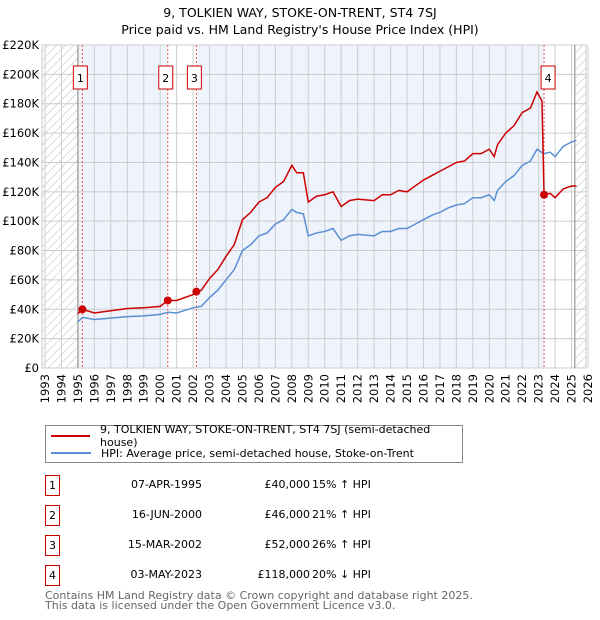 Image resolution: width=600 pixels, height=620 pixels. What do you see at coordinates (20, 45) in the screenshot?
I see `y-tick-label: £220K` at bounding box center [20, 45].